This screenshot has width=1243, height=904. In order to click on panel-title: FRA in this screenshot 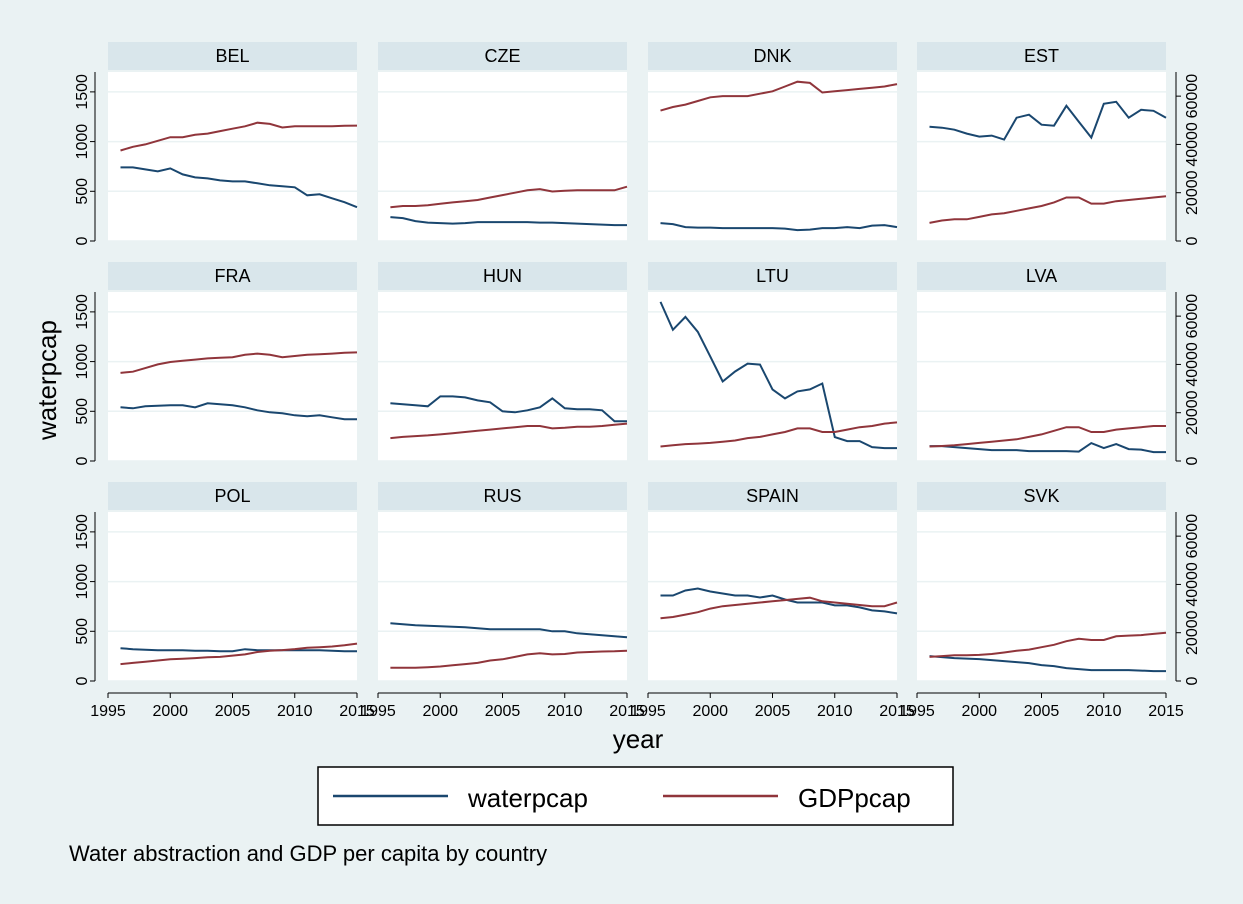, I will do `click(233, 276)`.